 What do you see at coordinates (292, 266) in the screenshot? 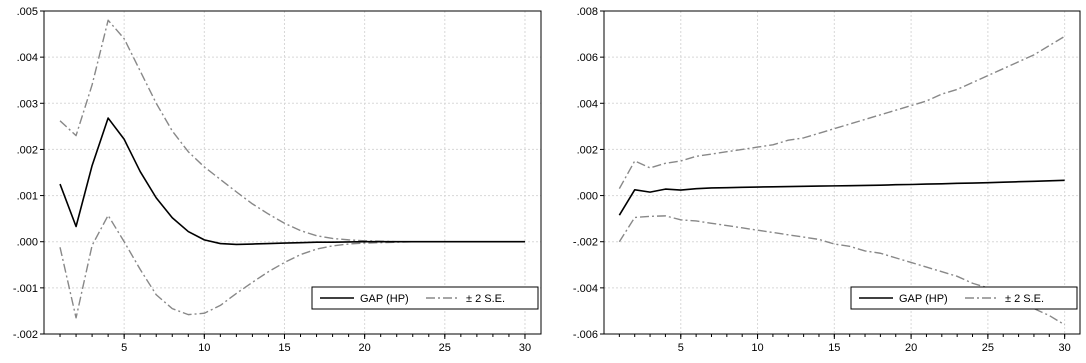
I see `series-line-se-lower` at bounding box center [292, 266].